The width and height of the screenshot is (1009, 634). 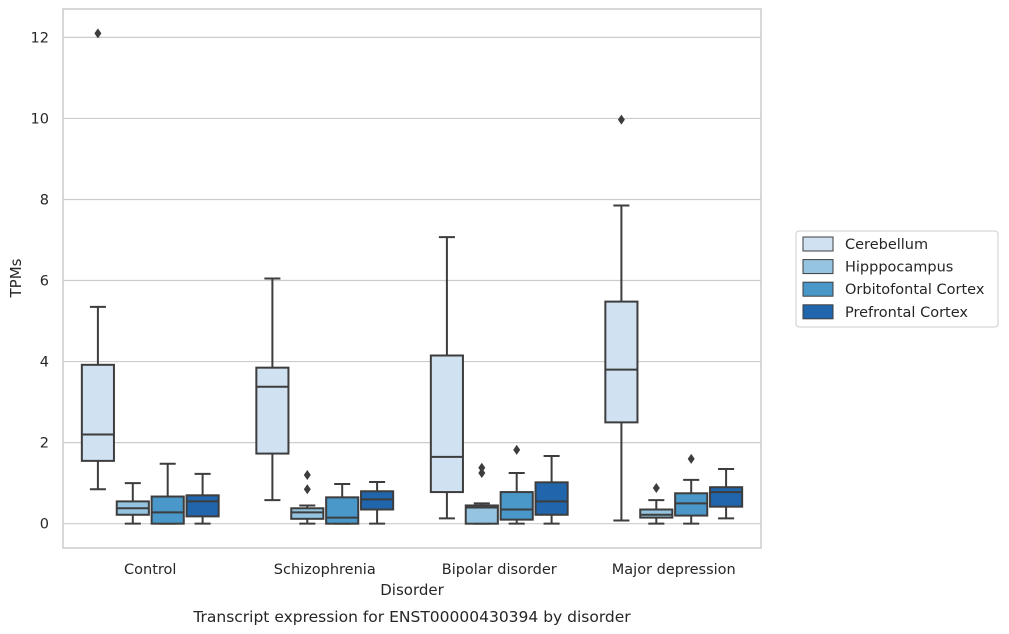 I want to click on legend-label: Orbitofontal Cortex, so click(x=915, y=290).